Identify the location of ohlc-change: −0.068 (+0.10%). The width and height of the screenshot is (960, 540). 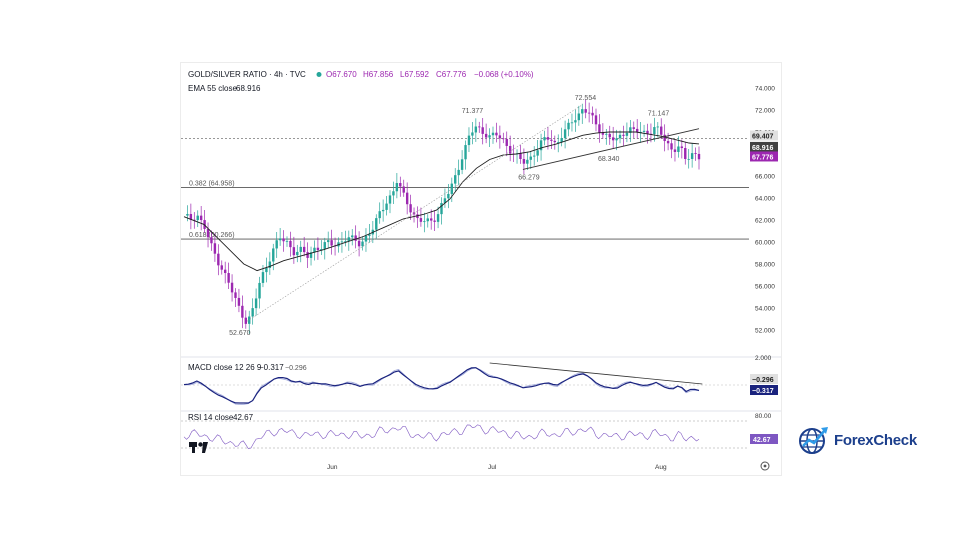
(504, 74).